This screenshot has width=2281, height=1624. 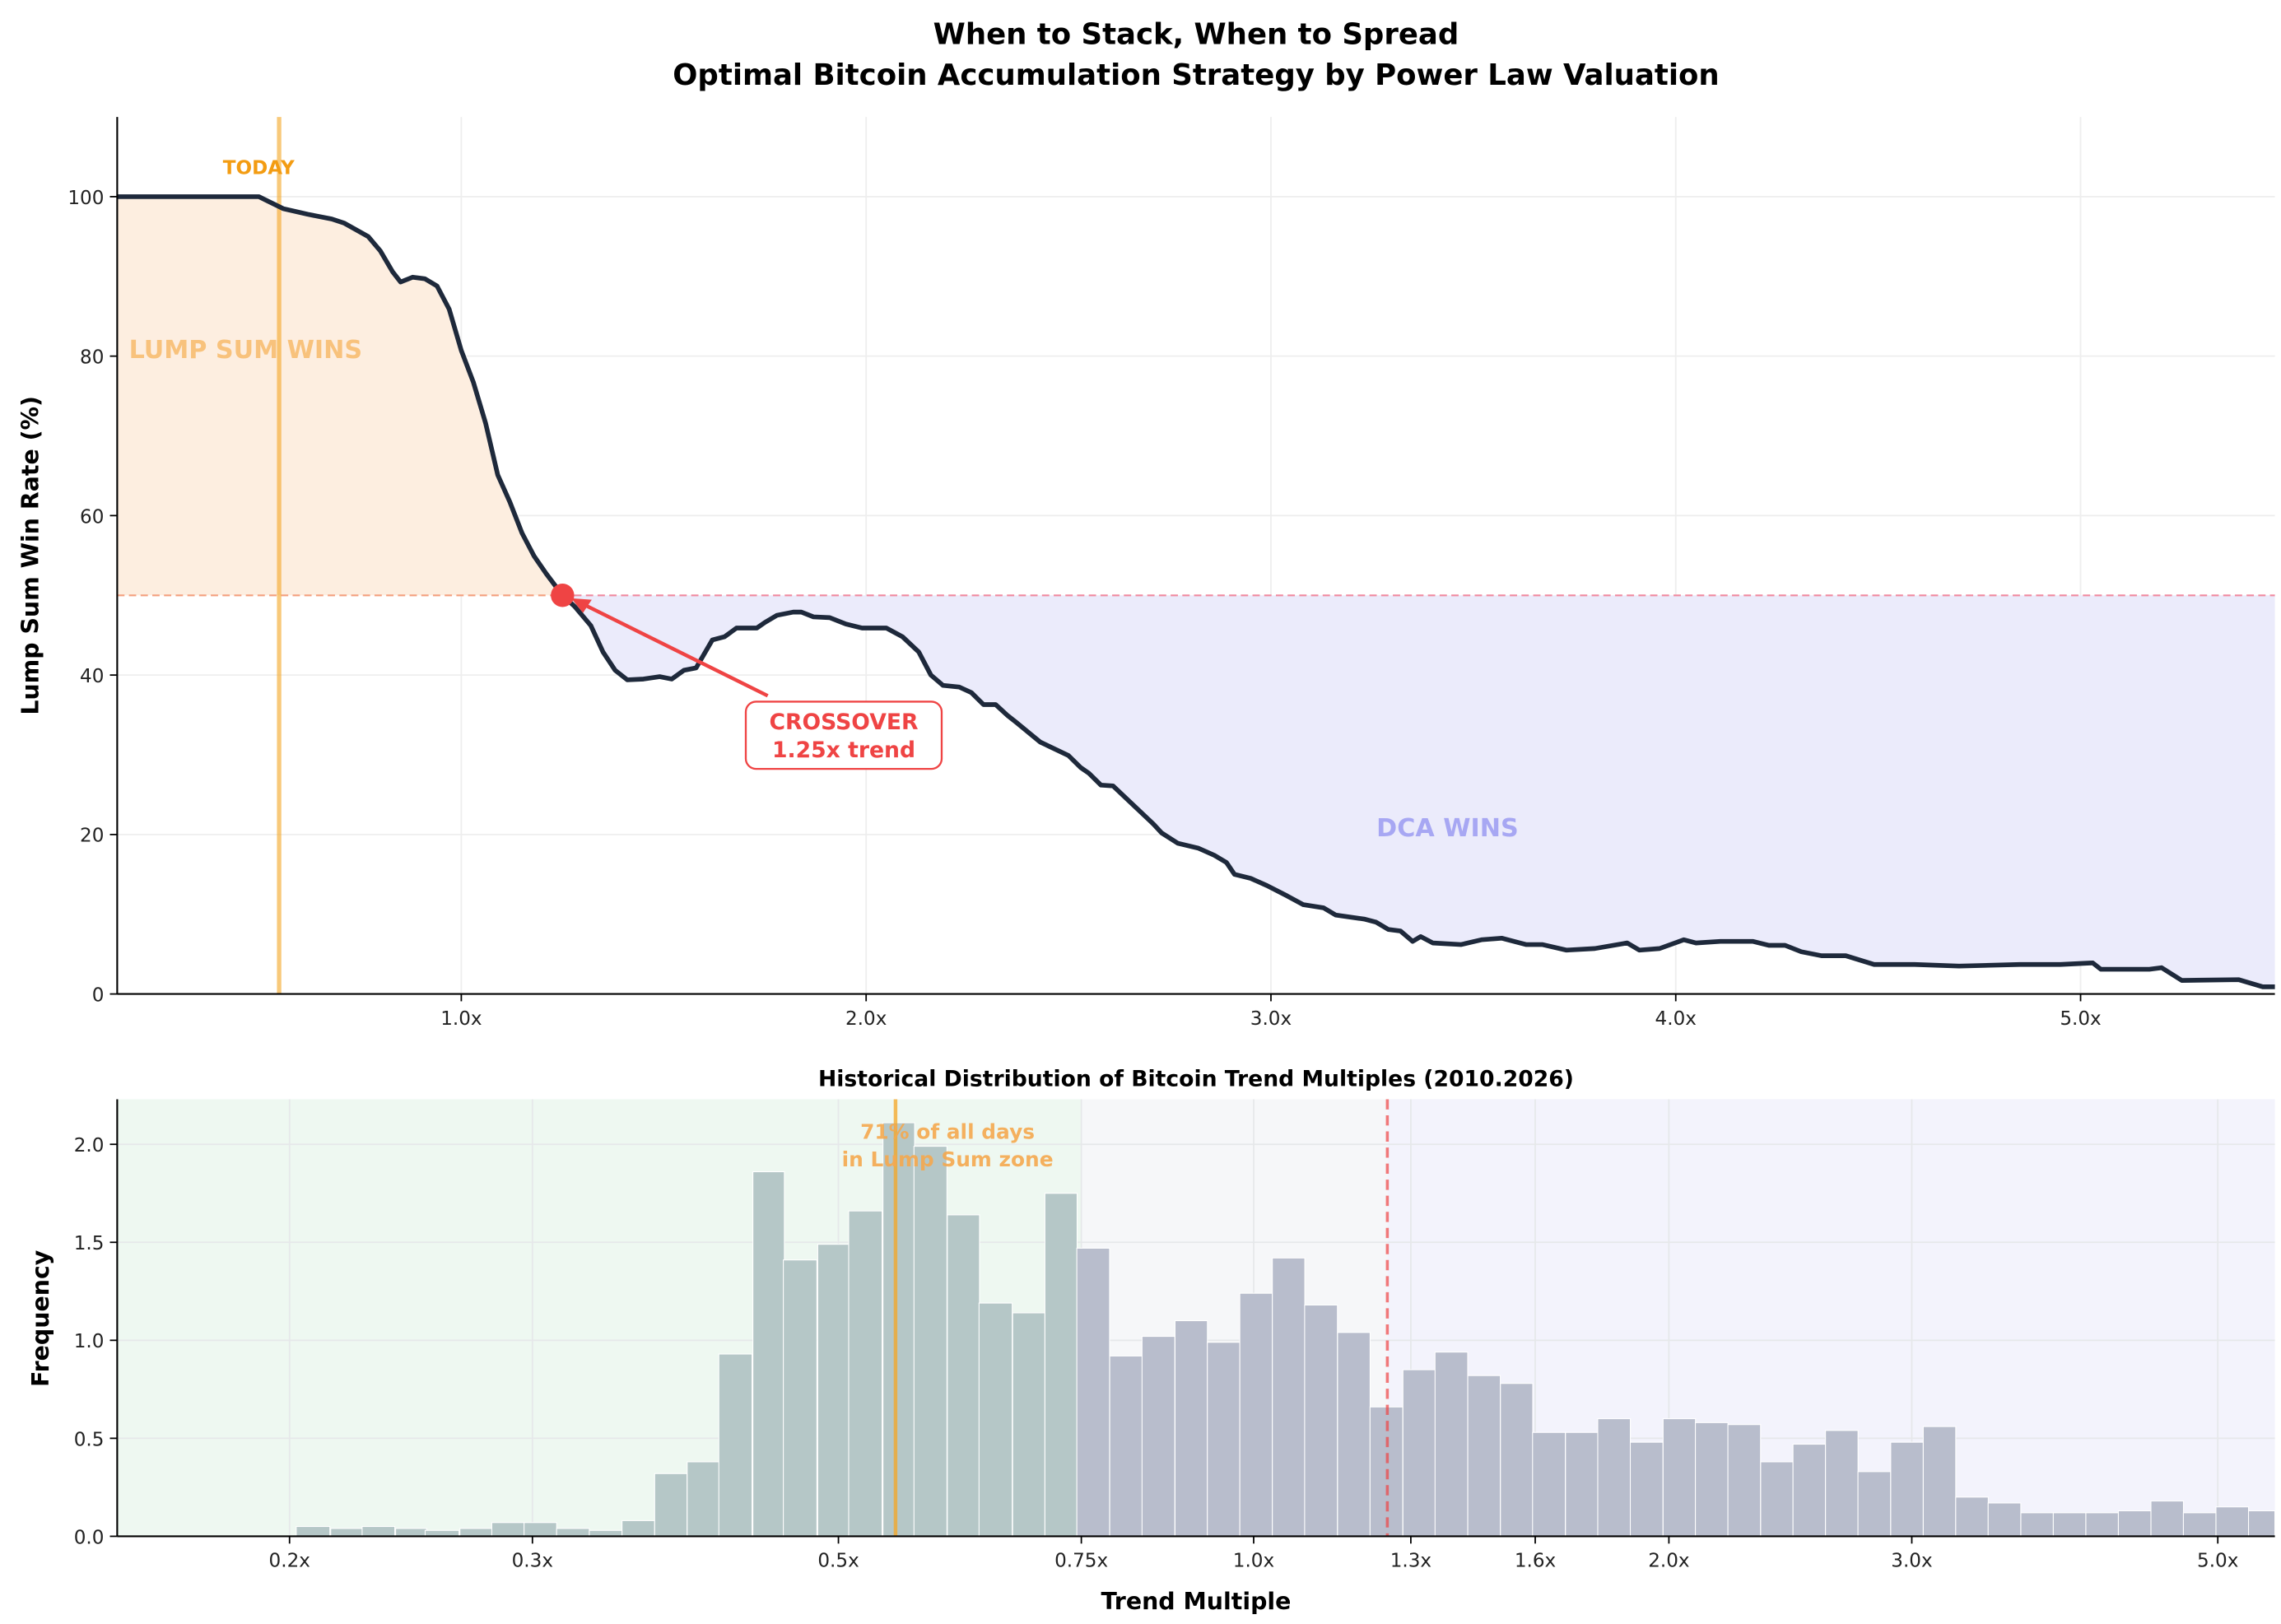 What do you see at coordinates (85, 198) in the screenshot?
I see `y-tick-label: 100` at bounding box center [85, 198].